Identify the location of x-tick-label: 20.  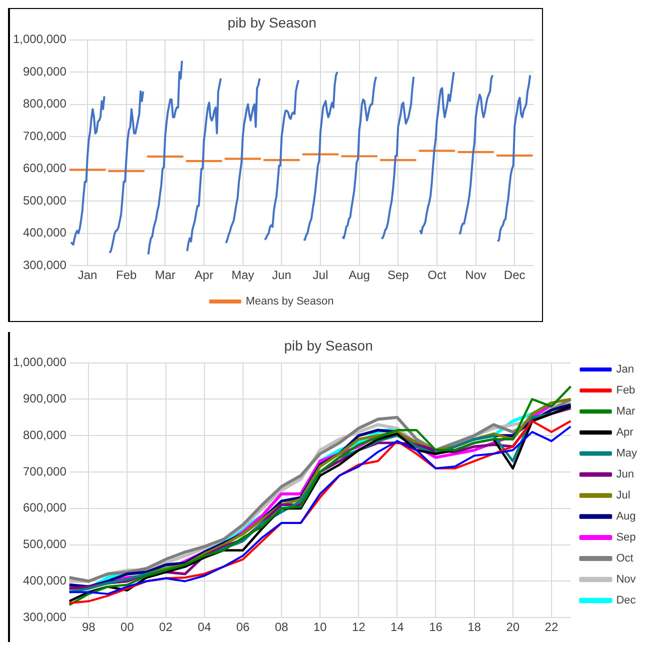
(513, 627).